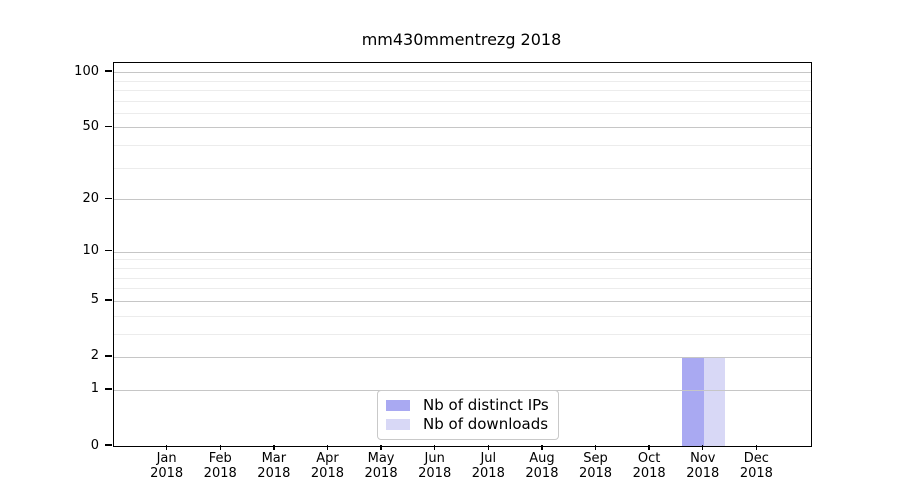  I want to click on y-axis-tick-label: 100, so click(86, 71).